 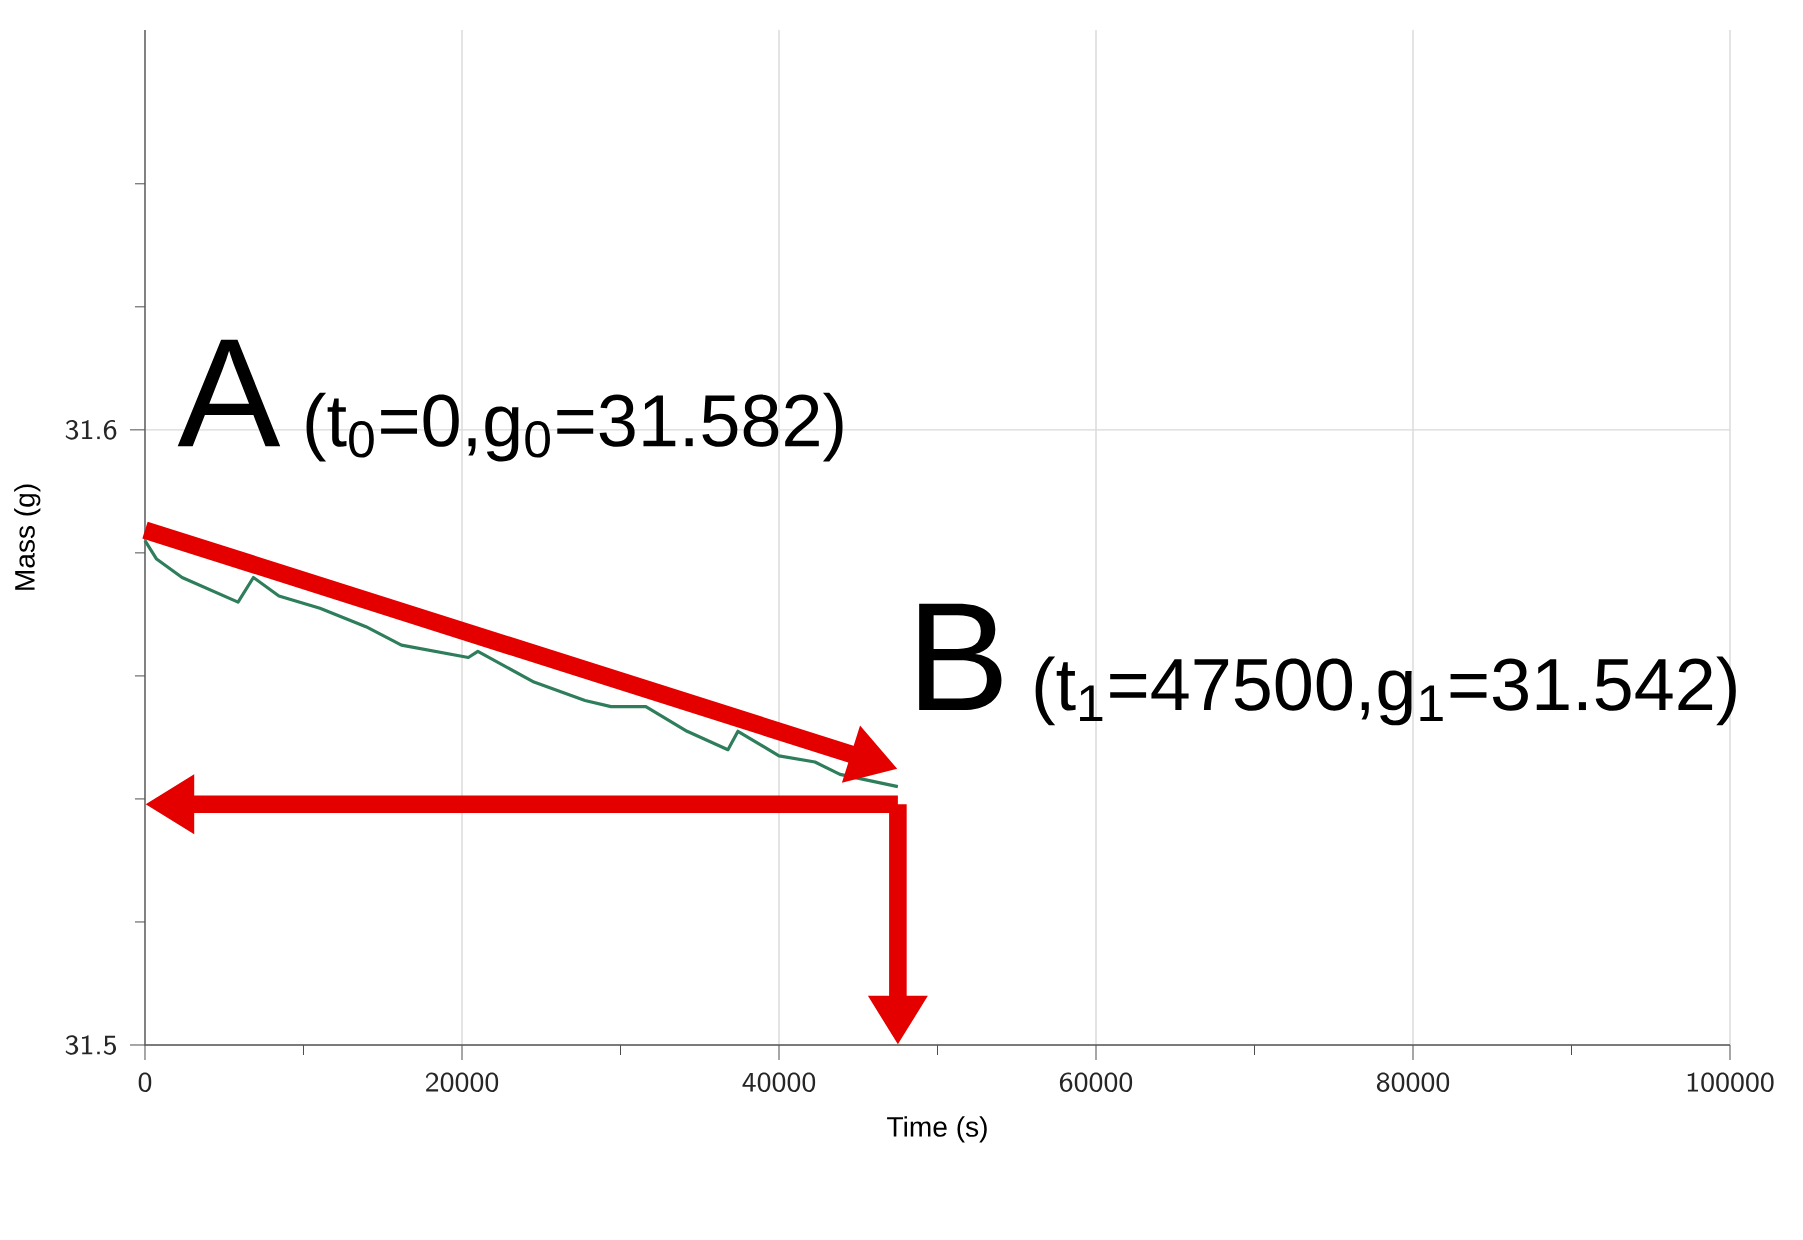 I want to click on x-axis-title: Time (s), so click(x=937, y=1129).